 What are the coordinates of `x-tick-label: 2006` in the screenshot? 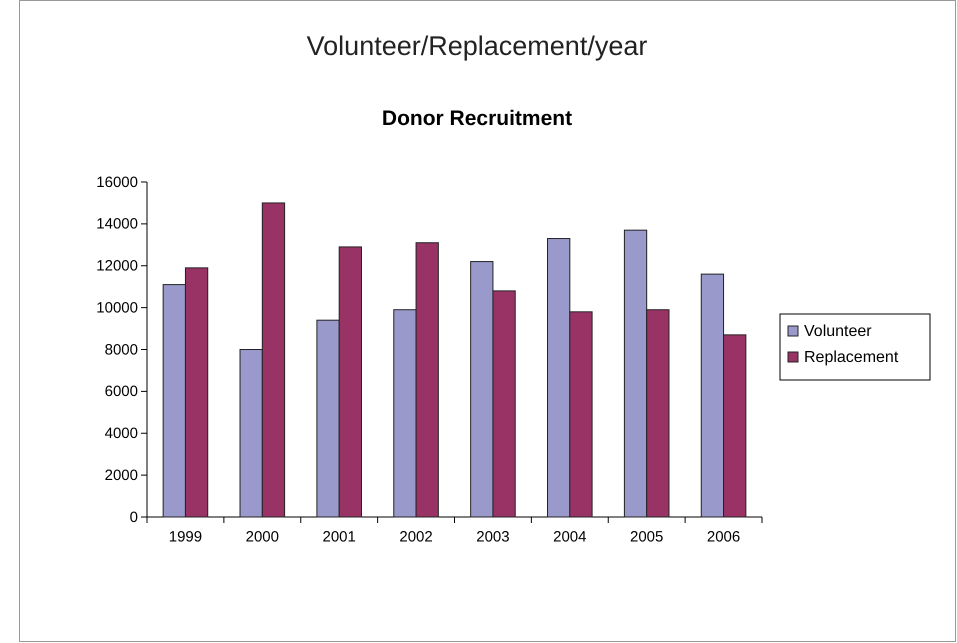 It's located at (723, 537).